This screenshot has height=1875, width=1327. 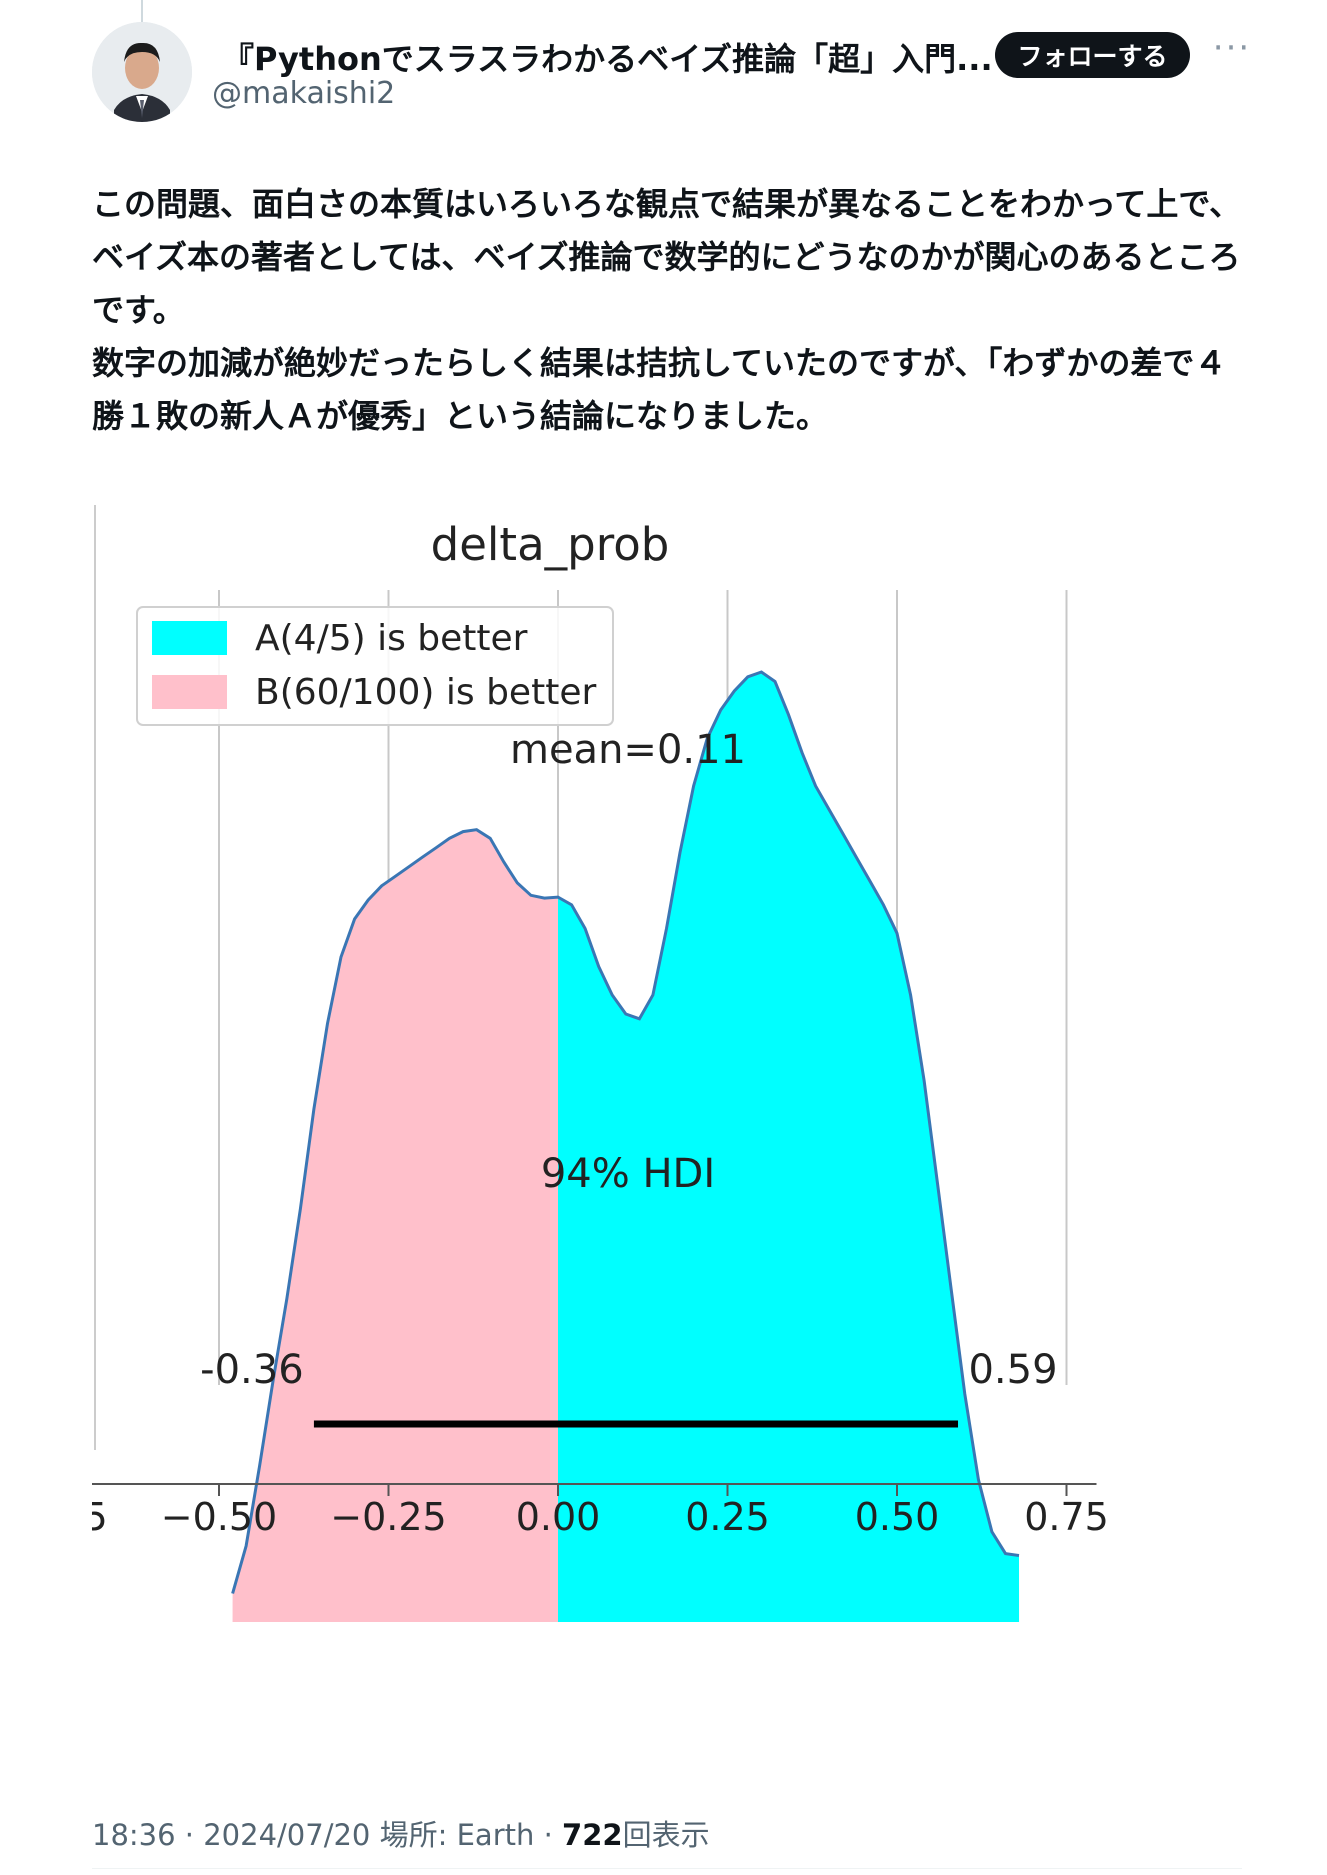 I want to click on views-label: 回表示, so click(x=666, y=1835).